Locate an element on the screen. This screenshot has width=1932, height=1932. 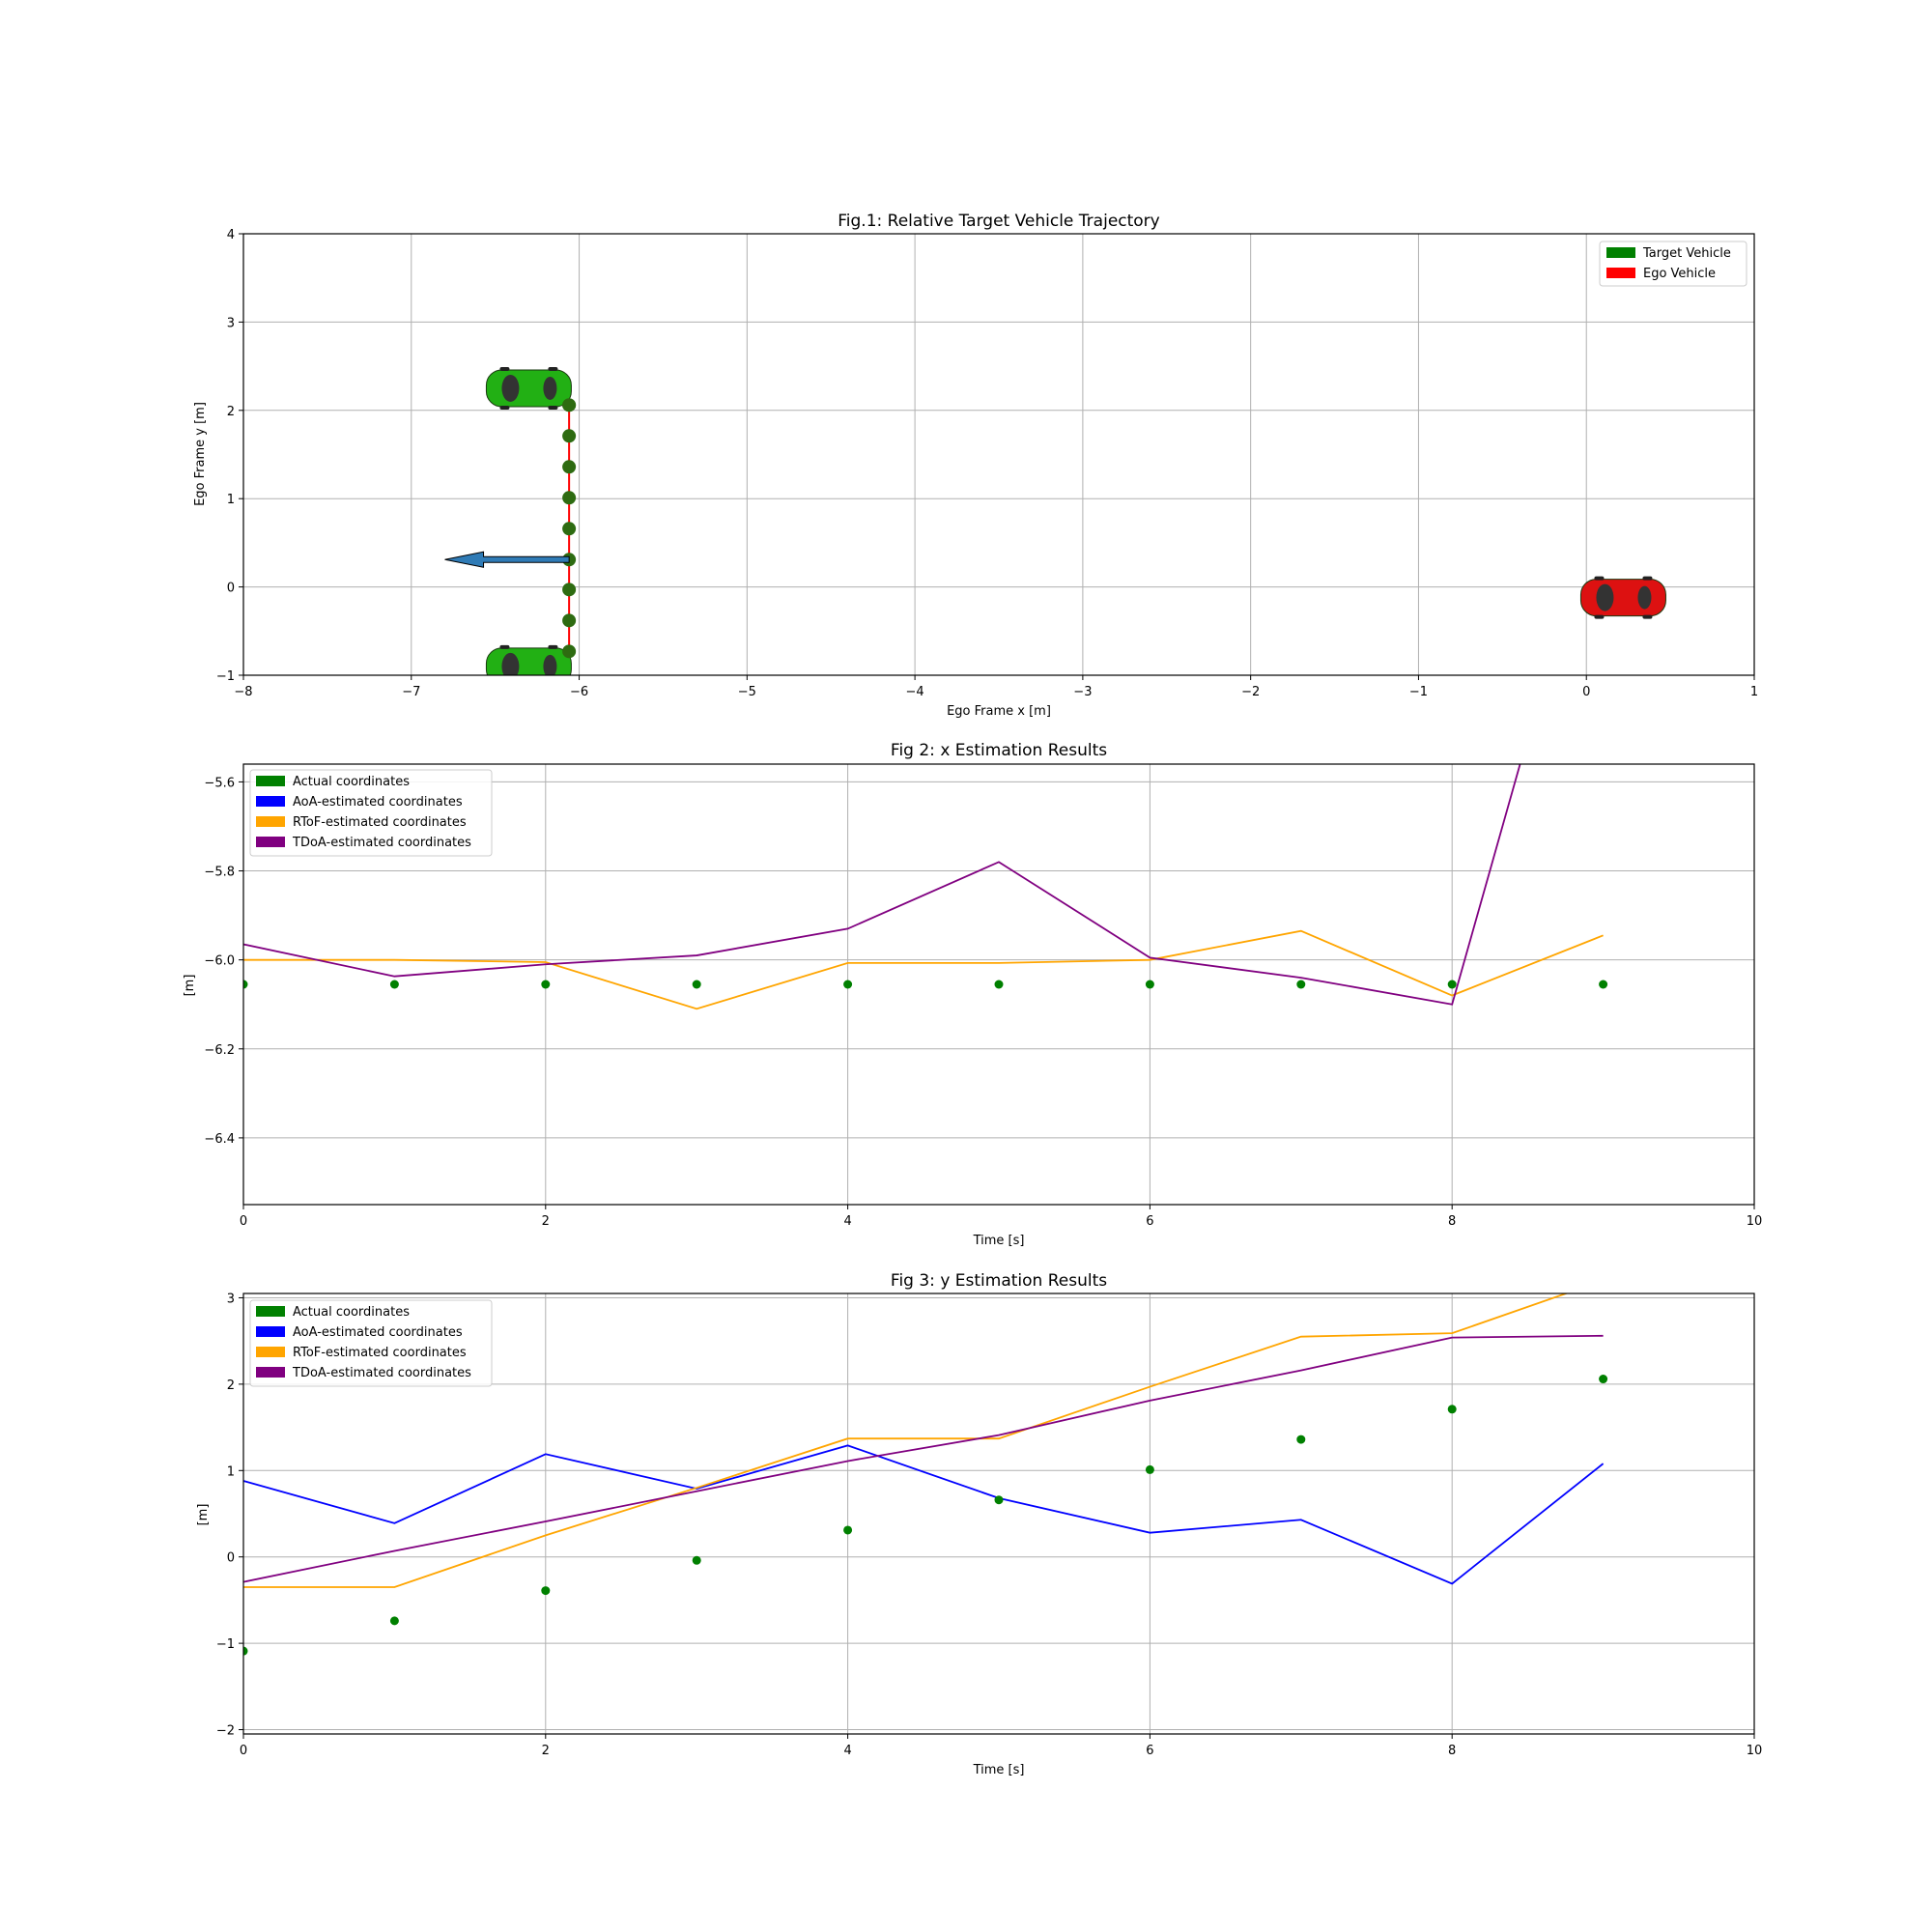
y-tick-label: 1 is located at coordinates (231, 1471).